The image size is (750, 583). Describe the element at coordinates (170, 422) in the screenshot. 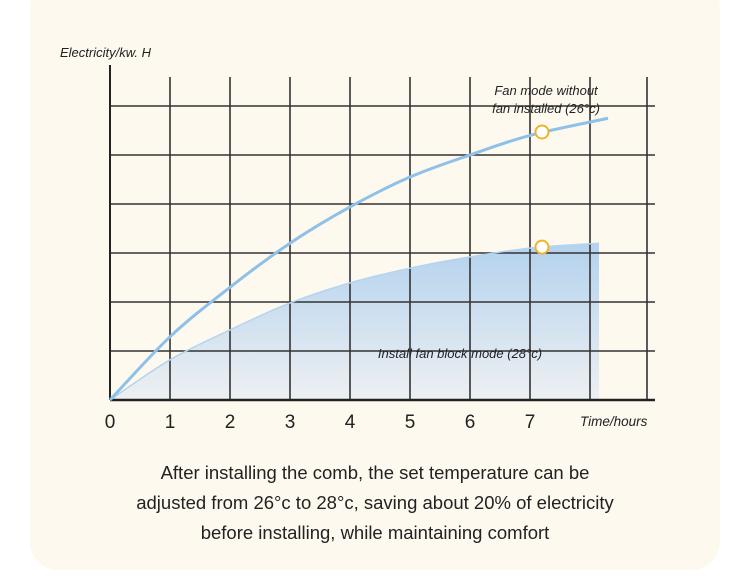

I see `x-tick-label: 1` at that location.